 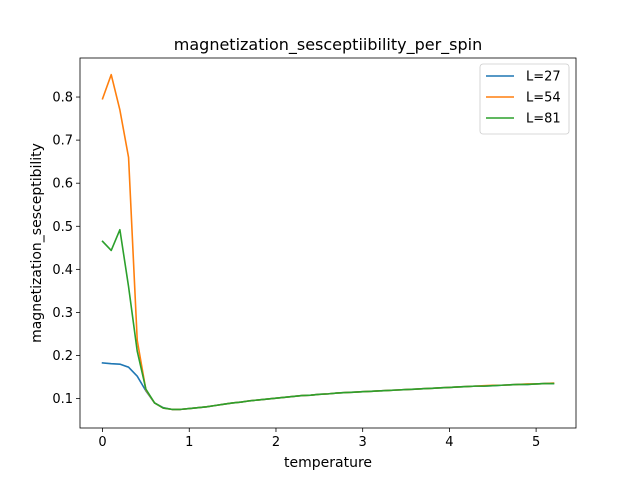 What do you see at coordinates (62, 270) in the screenshot?
I see `y-tick-label: 0.4` at bounding box center [62, 270].